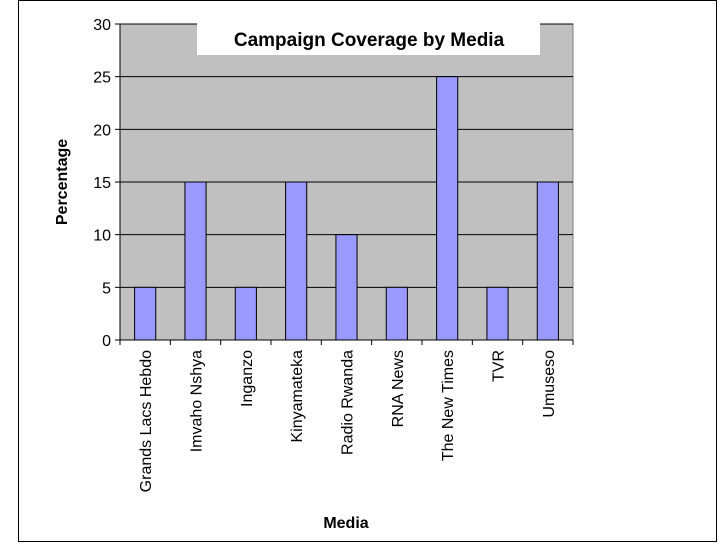 The width and height of the screenshot is (720, 548). I want to click on y-tick-label: 25, so click(102, 78).